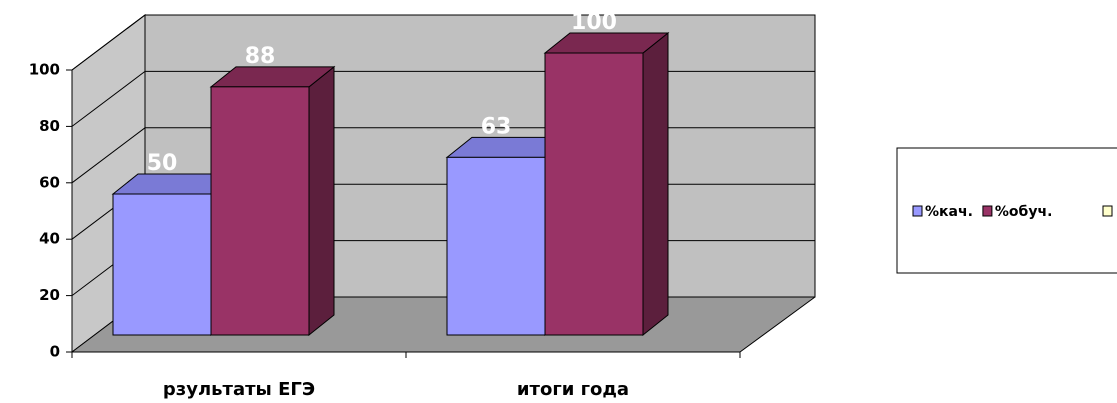 Image resolution: width=1117 pixels, height=403 pixels. I want to click on legend, so click(1006, 210).